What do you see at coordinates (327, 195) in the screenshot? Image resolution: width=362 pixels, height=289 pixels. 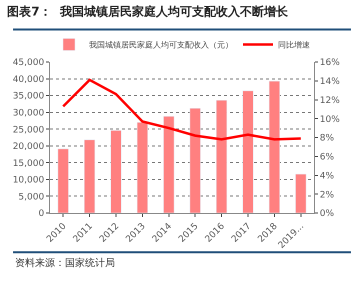 I see `y2-tick-label: 2%` at bounding box center [327, 195].